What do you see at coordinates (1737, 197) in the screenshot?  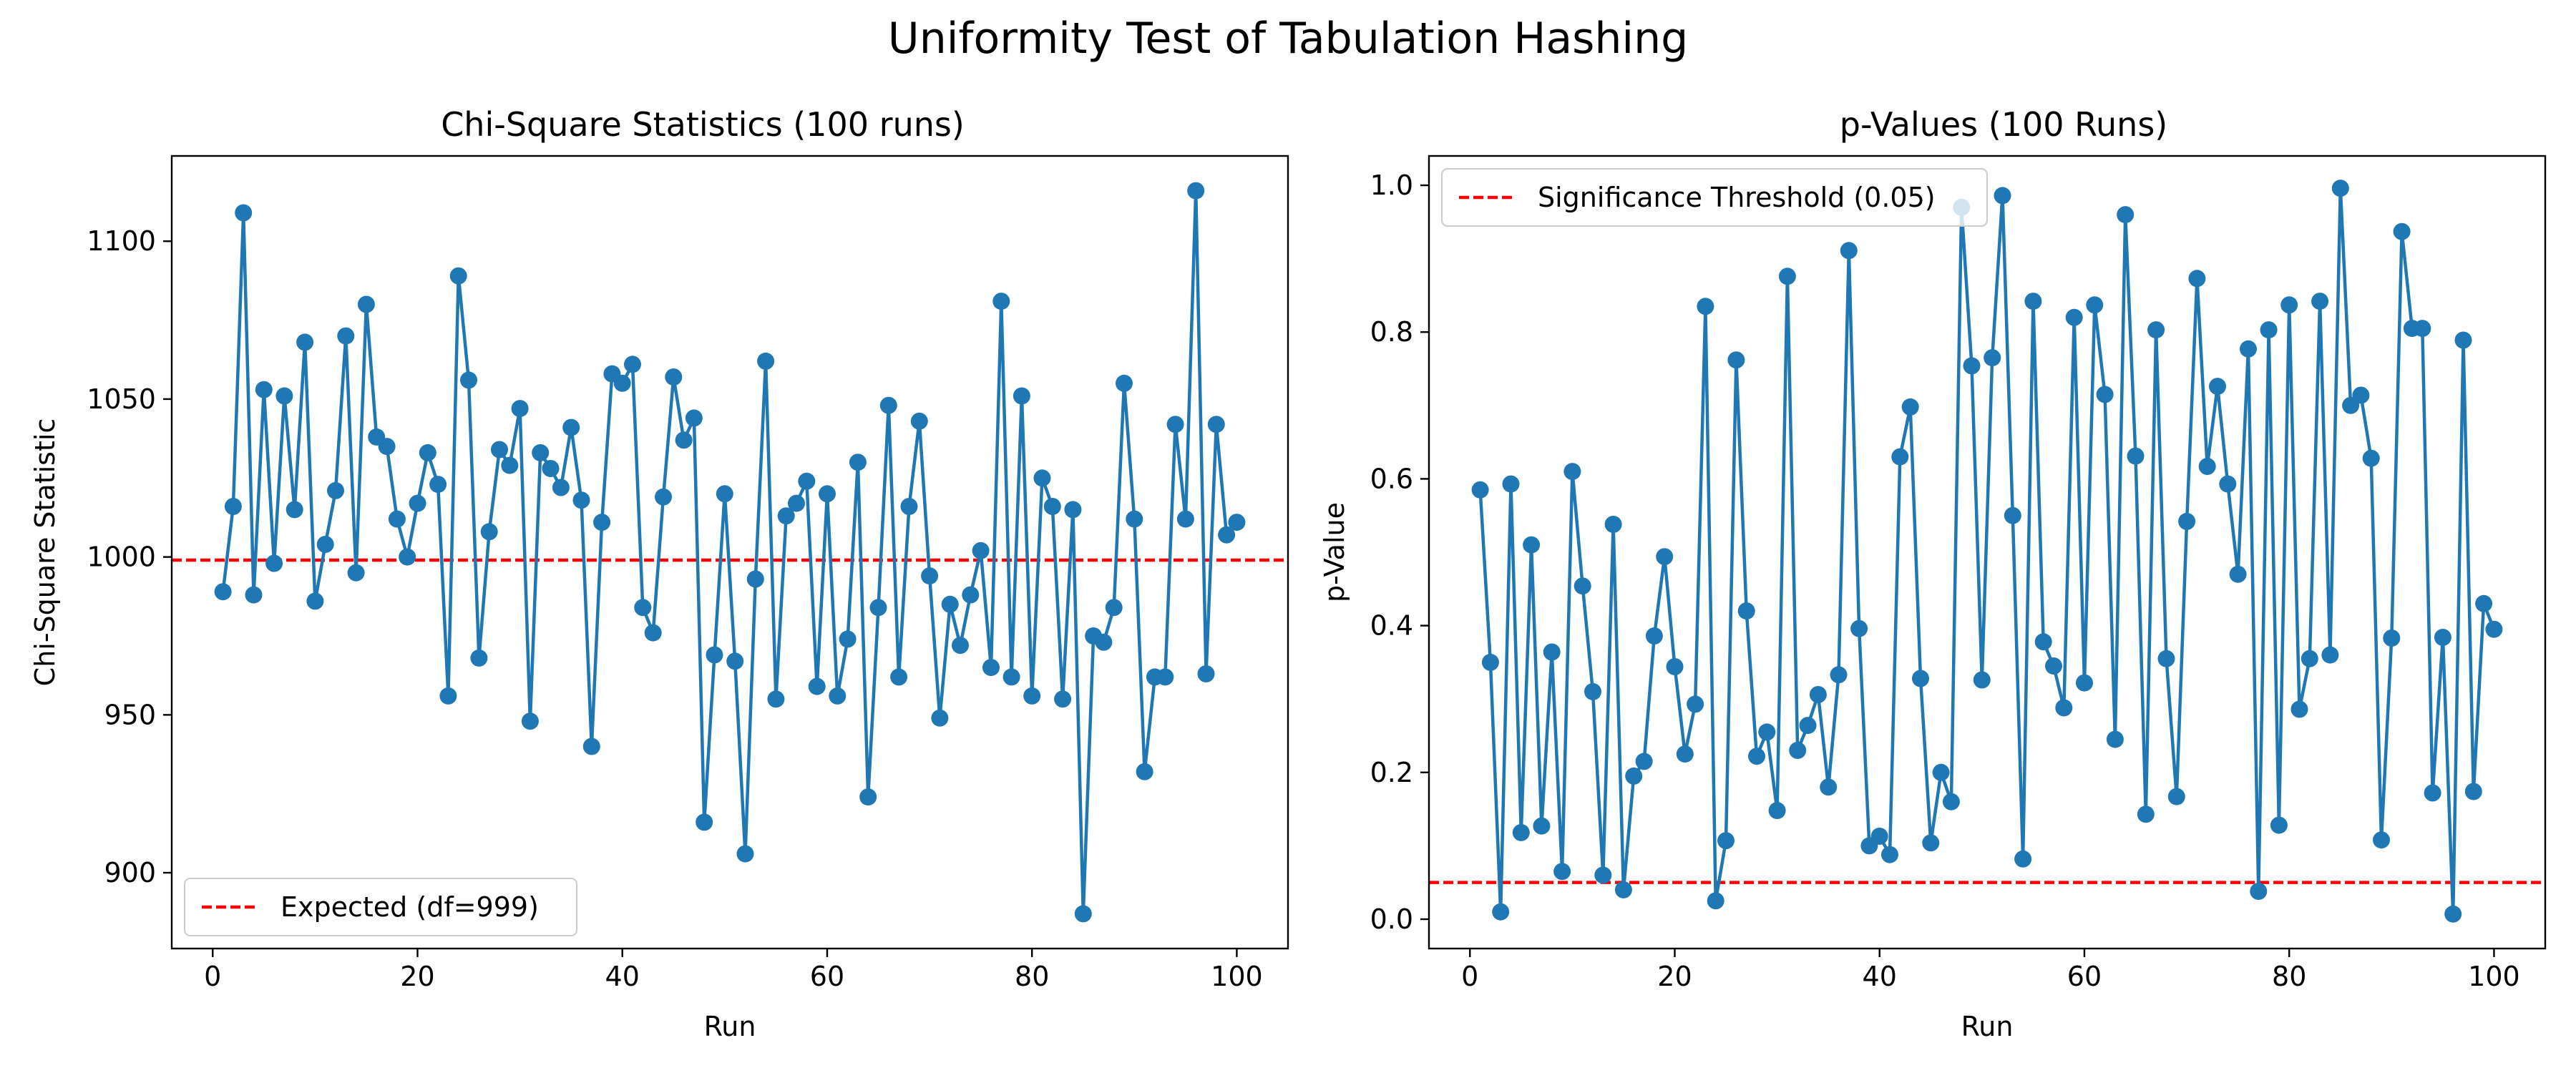 I see `p-value-legend-label: Significance Threshold (0.05)` at bounding box center [1737, 197].